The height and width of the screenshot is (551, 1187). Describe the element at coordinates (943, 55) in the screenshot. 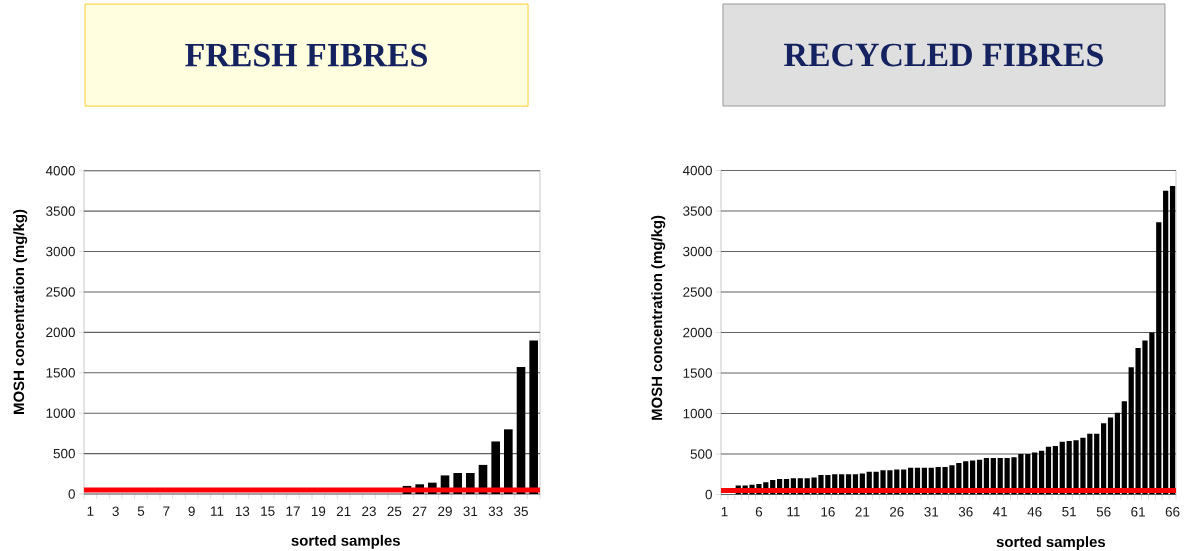

I see `chart-title: RECYCLED FIBRES` at that location.